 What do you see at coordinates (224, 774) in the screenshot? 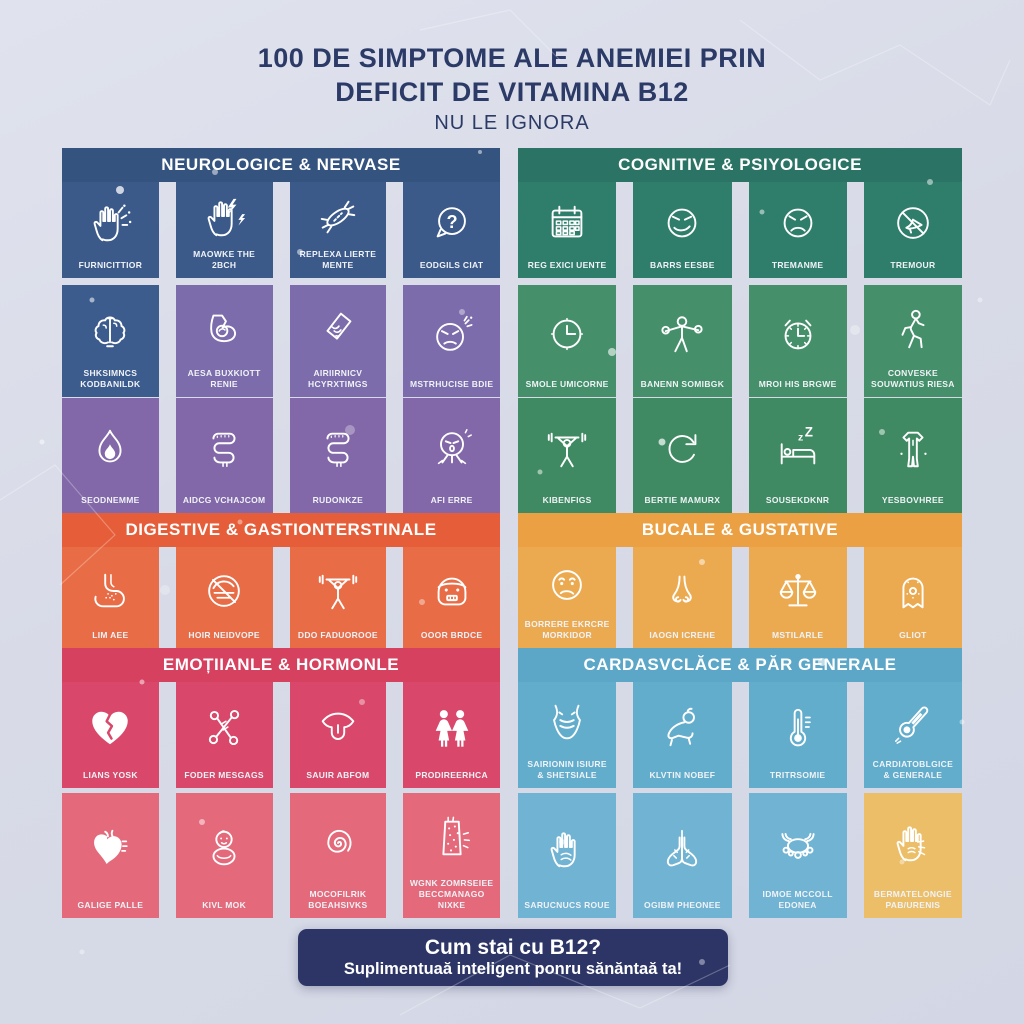
I see `tile-label: FODER MESGAGS` at bounding box center [224, 774].